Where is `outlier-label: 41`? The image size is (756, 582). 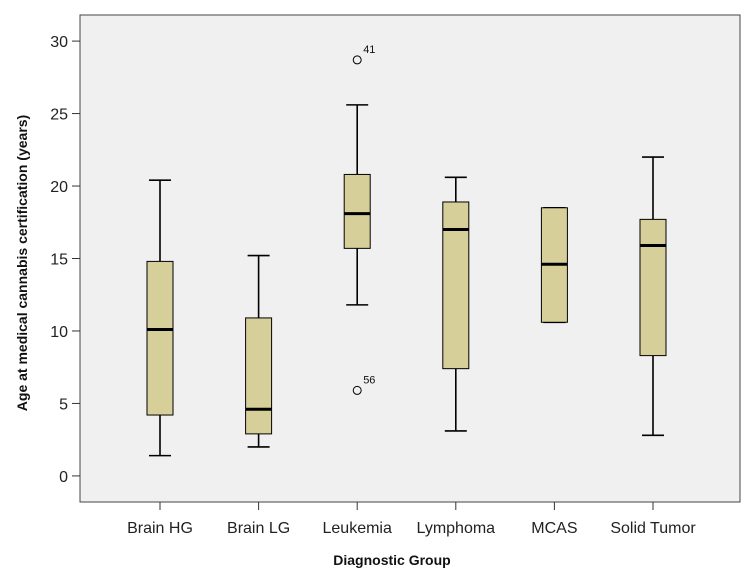 outlier-label: 41 is located at coordinates (369, 50).